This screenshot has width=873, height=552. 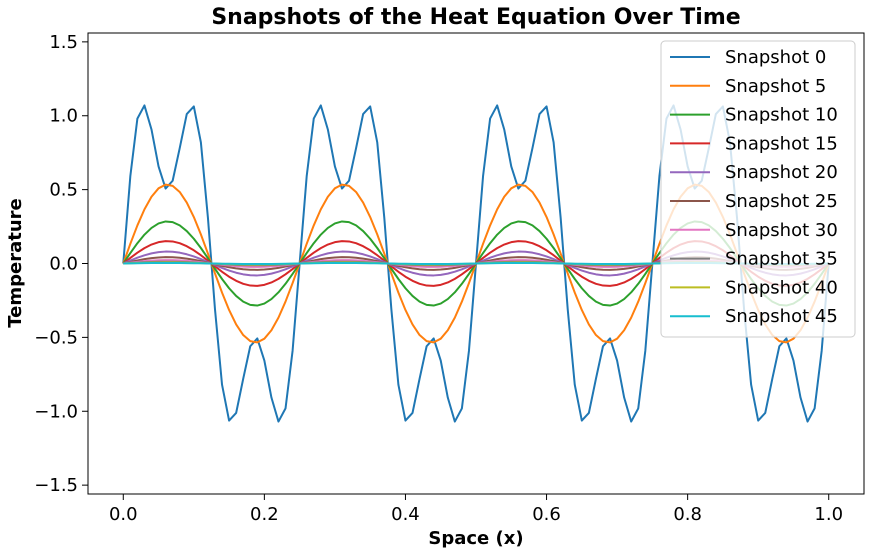 I want to click on y-tick-label: 1.5, so click(x=63, y=42).